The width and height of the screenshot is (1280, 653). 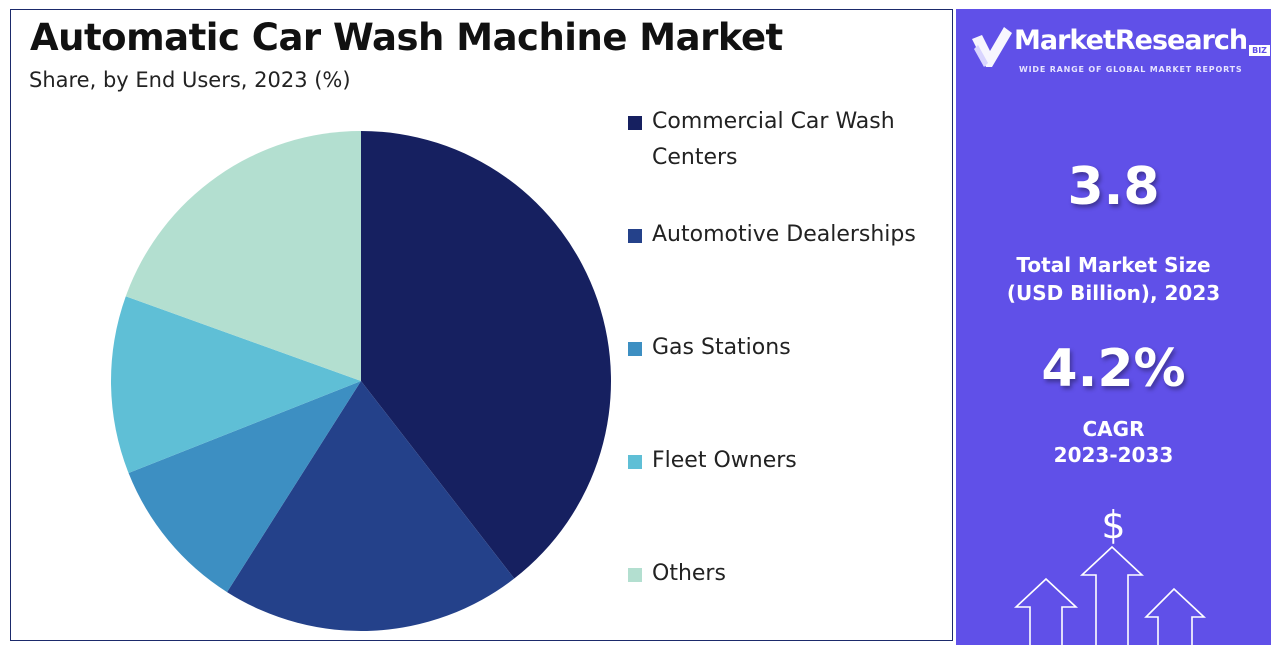 What do you see at coordinates (406, 37) in the screenshot?
I see `chart-title: Automatic Car Wash Machine Market` at bounding box center [406, 37].